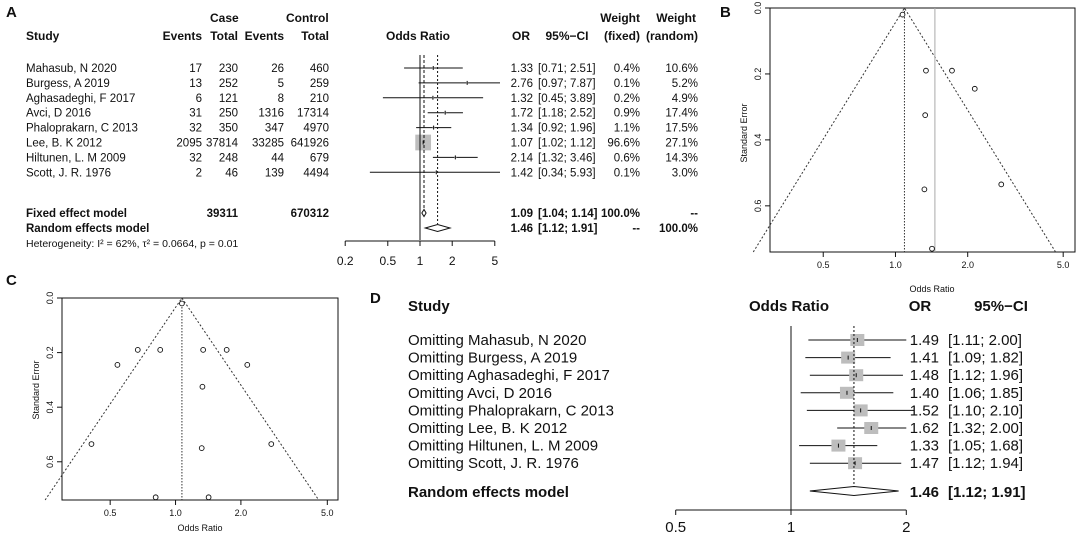  I want to click on case-events: 2095, so click(189, 144).